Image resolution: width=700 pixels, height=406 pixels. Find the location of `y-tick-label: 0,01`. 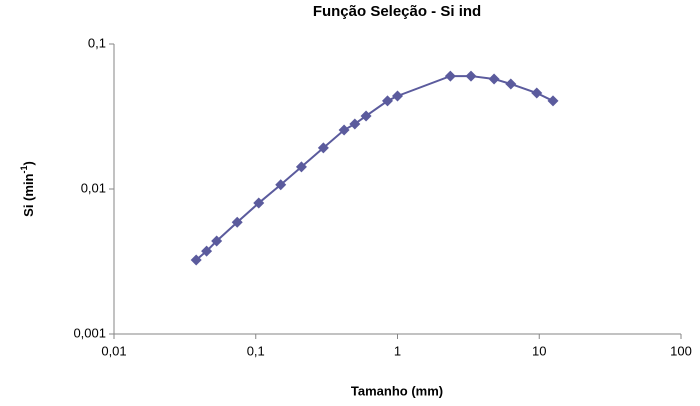

y-tick-label: 0,01 is located at coordinates (93, 187).